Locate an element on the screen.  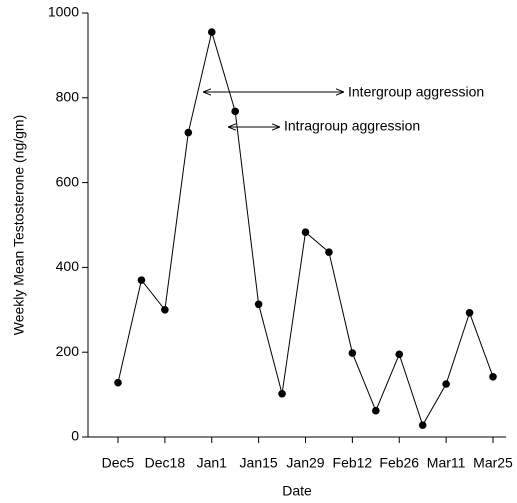
x-tick-label: Jan29 is located at coordinates (305, 463).